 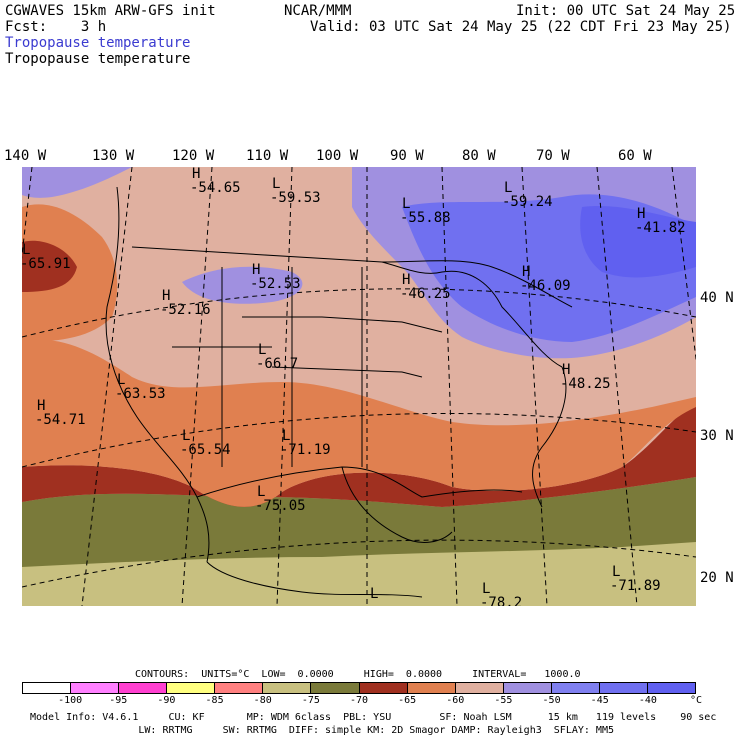 I want to click on extremum-value: -65.54, so click(x=205, y=450).